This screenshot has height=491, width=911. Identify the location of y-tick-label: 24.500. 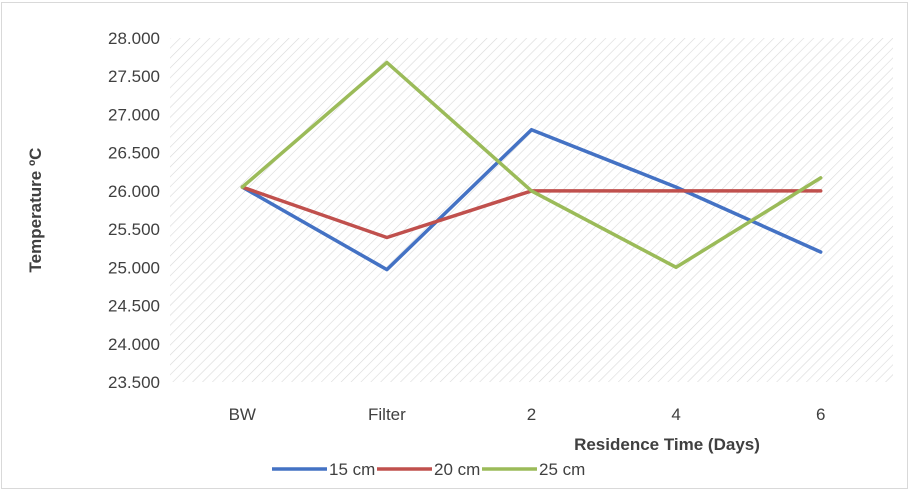
(134, 306).